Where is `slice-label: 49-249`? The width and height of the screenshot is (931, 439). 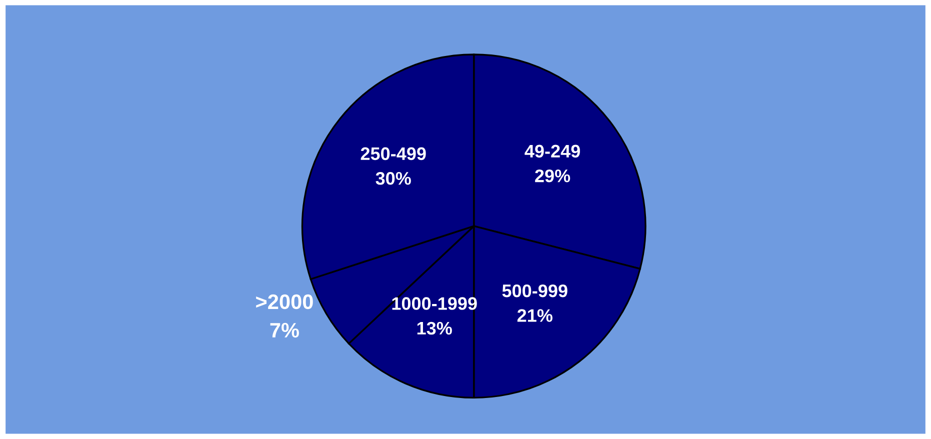
slice-label: 49-249 is located at coordinates (552, 151).